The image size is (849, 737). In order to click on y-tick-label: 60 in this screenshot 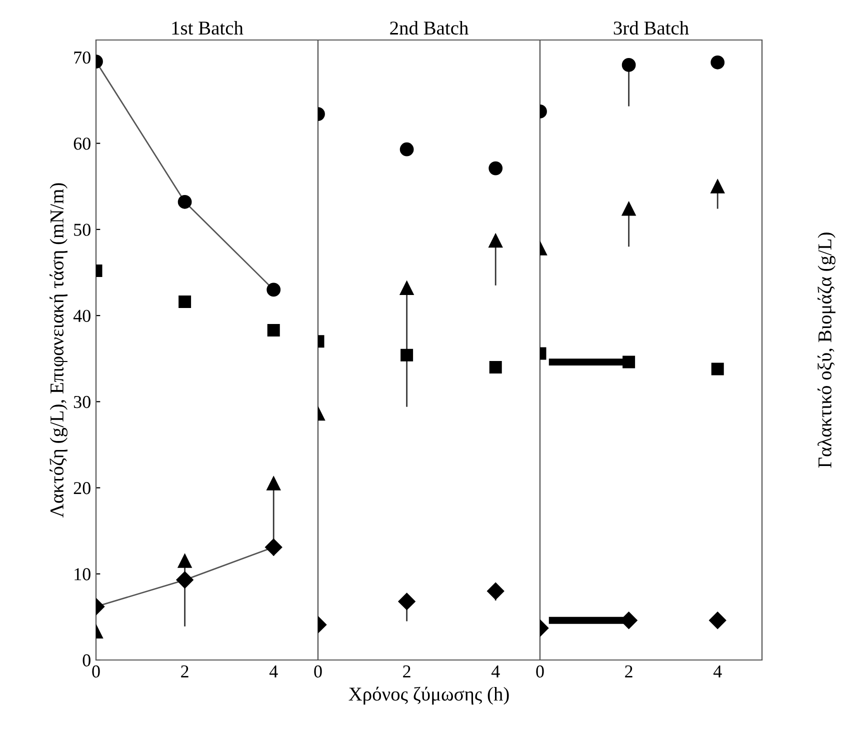, I will do `click(82, 144)`.